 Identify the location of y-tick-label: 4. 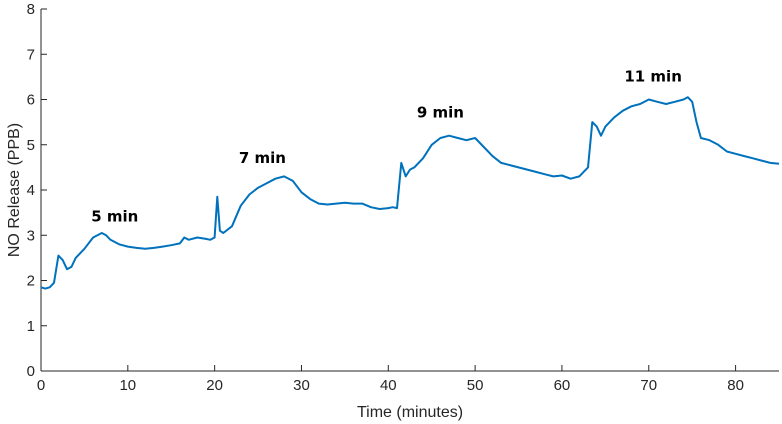
(31, 190).